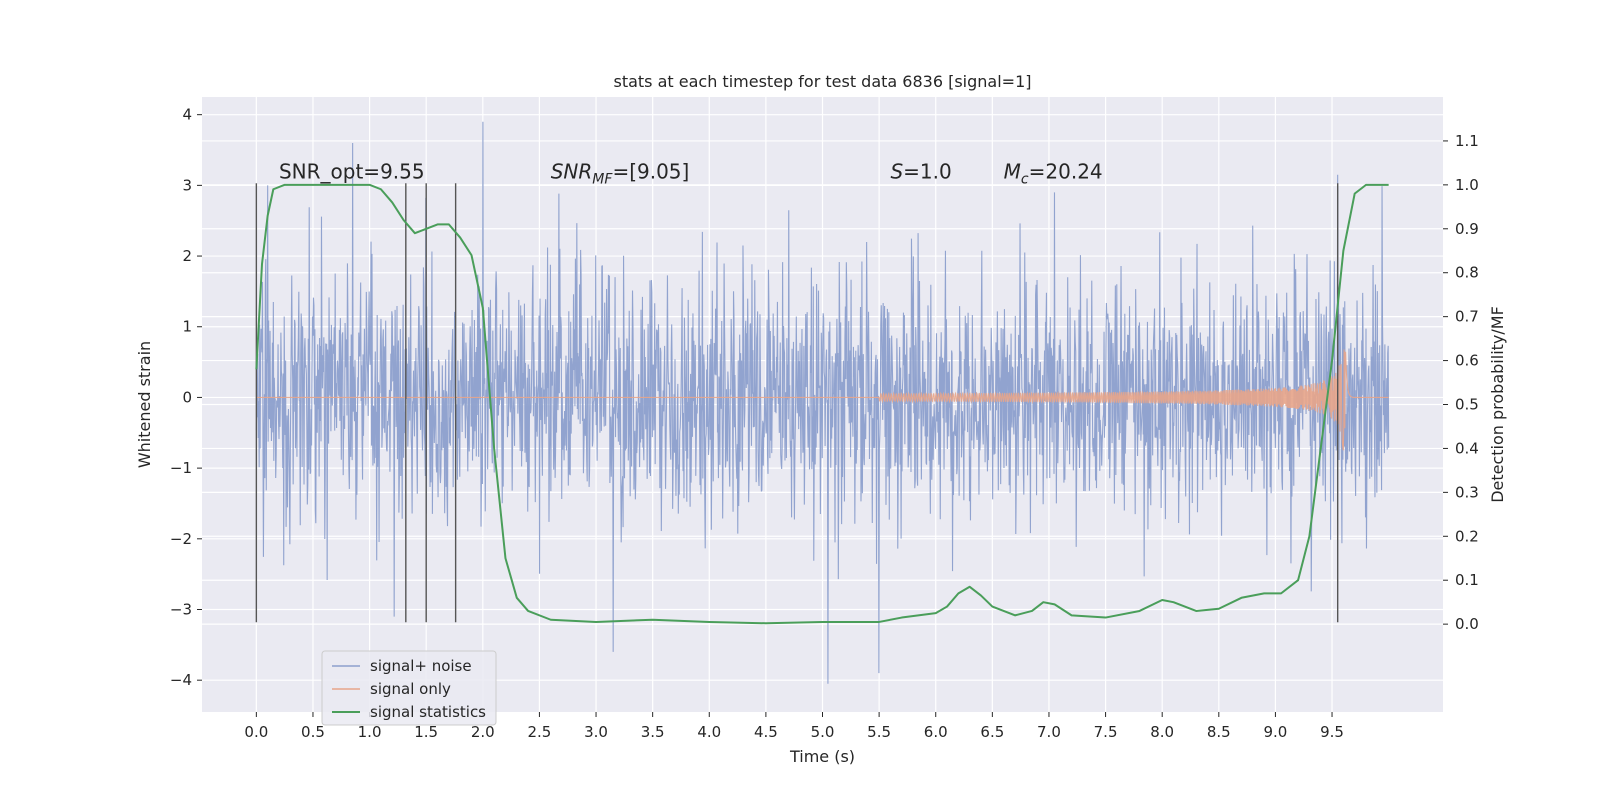 This screenshot has height=800, width=1600. Describe the element at coordinates (1467, 405) in the screenshot. I see `y-right-tick-label: 0.5` at that location.